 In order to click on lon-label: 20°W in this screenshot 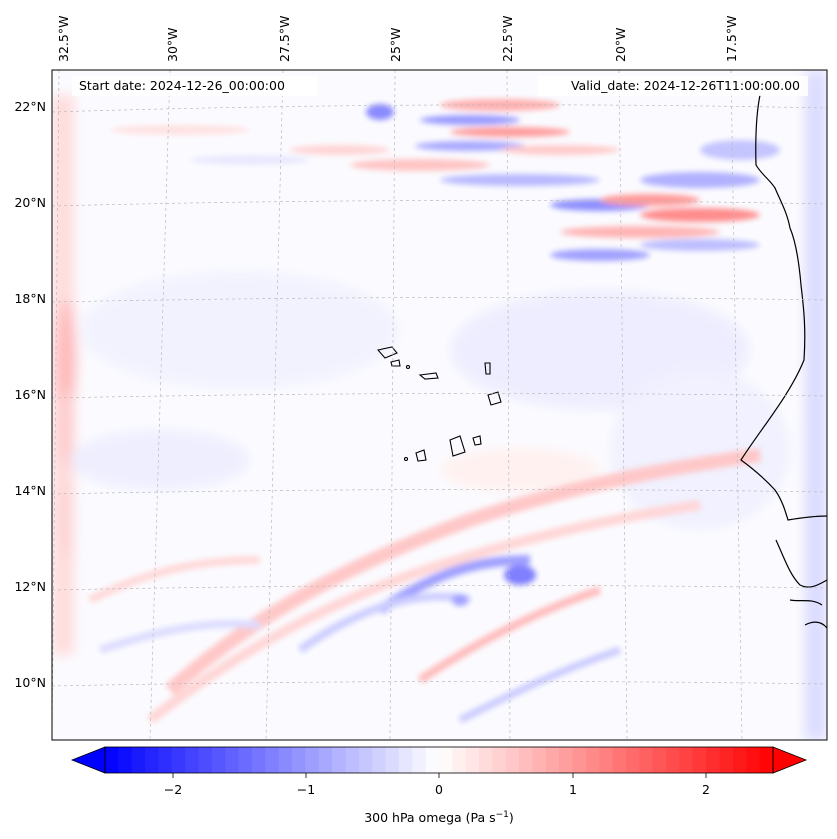, I will do `click(620, 44)`.